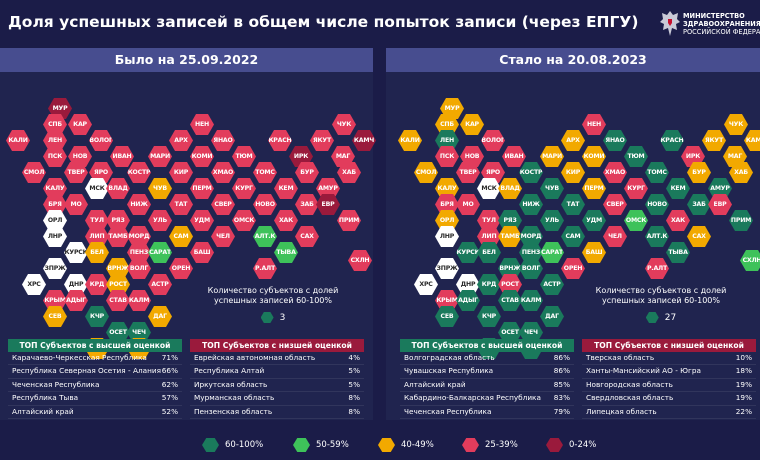 The width and height of the screenshot is (760, 460). Describe the element at coordinates (489, 236) in the screenshot. I see `region-hex: ЛИП` at that location.